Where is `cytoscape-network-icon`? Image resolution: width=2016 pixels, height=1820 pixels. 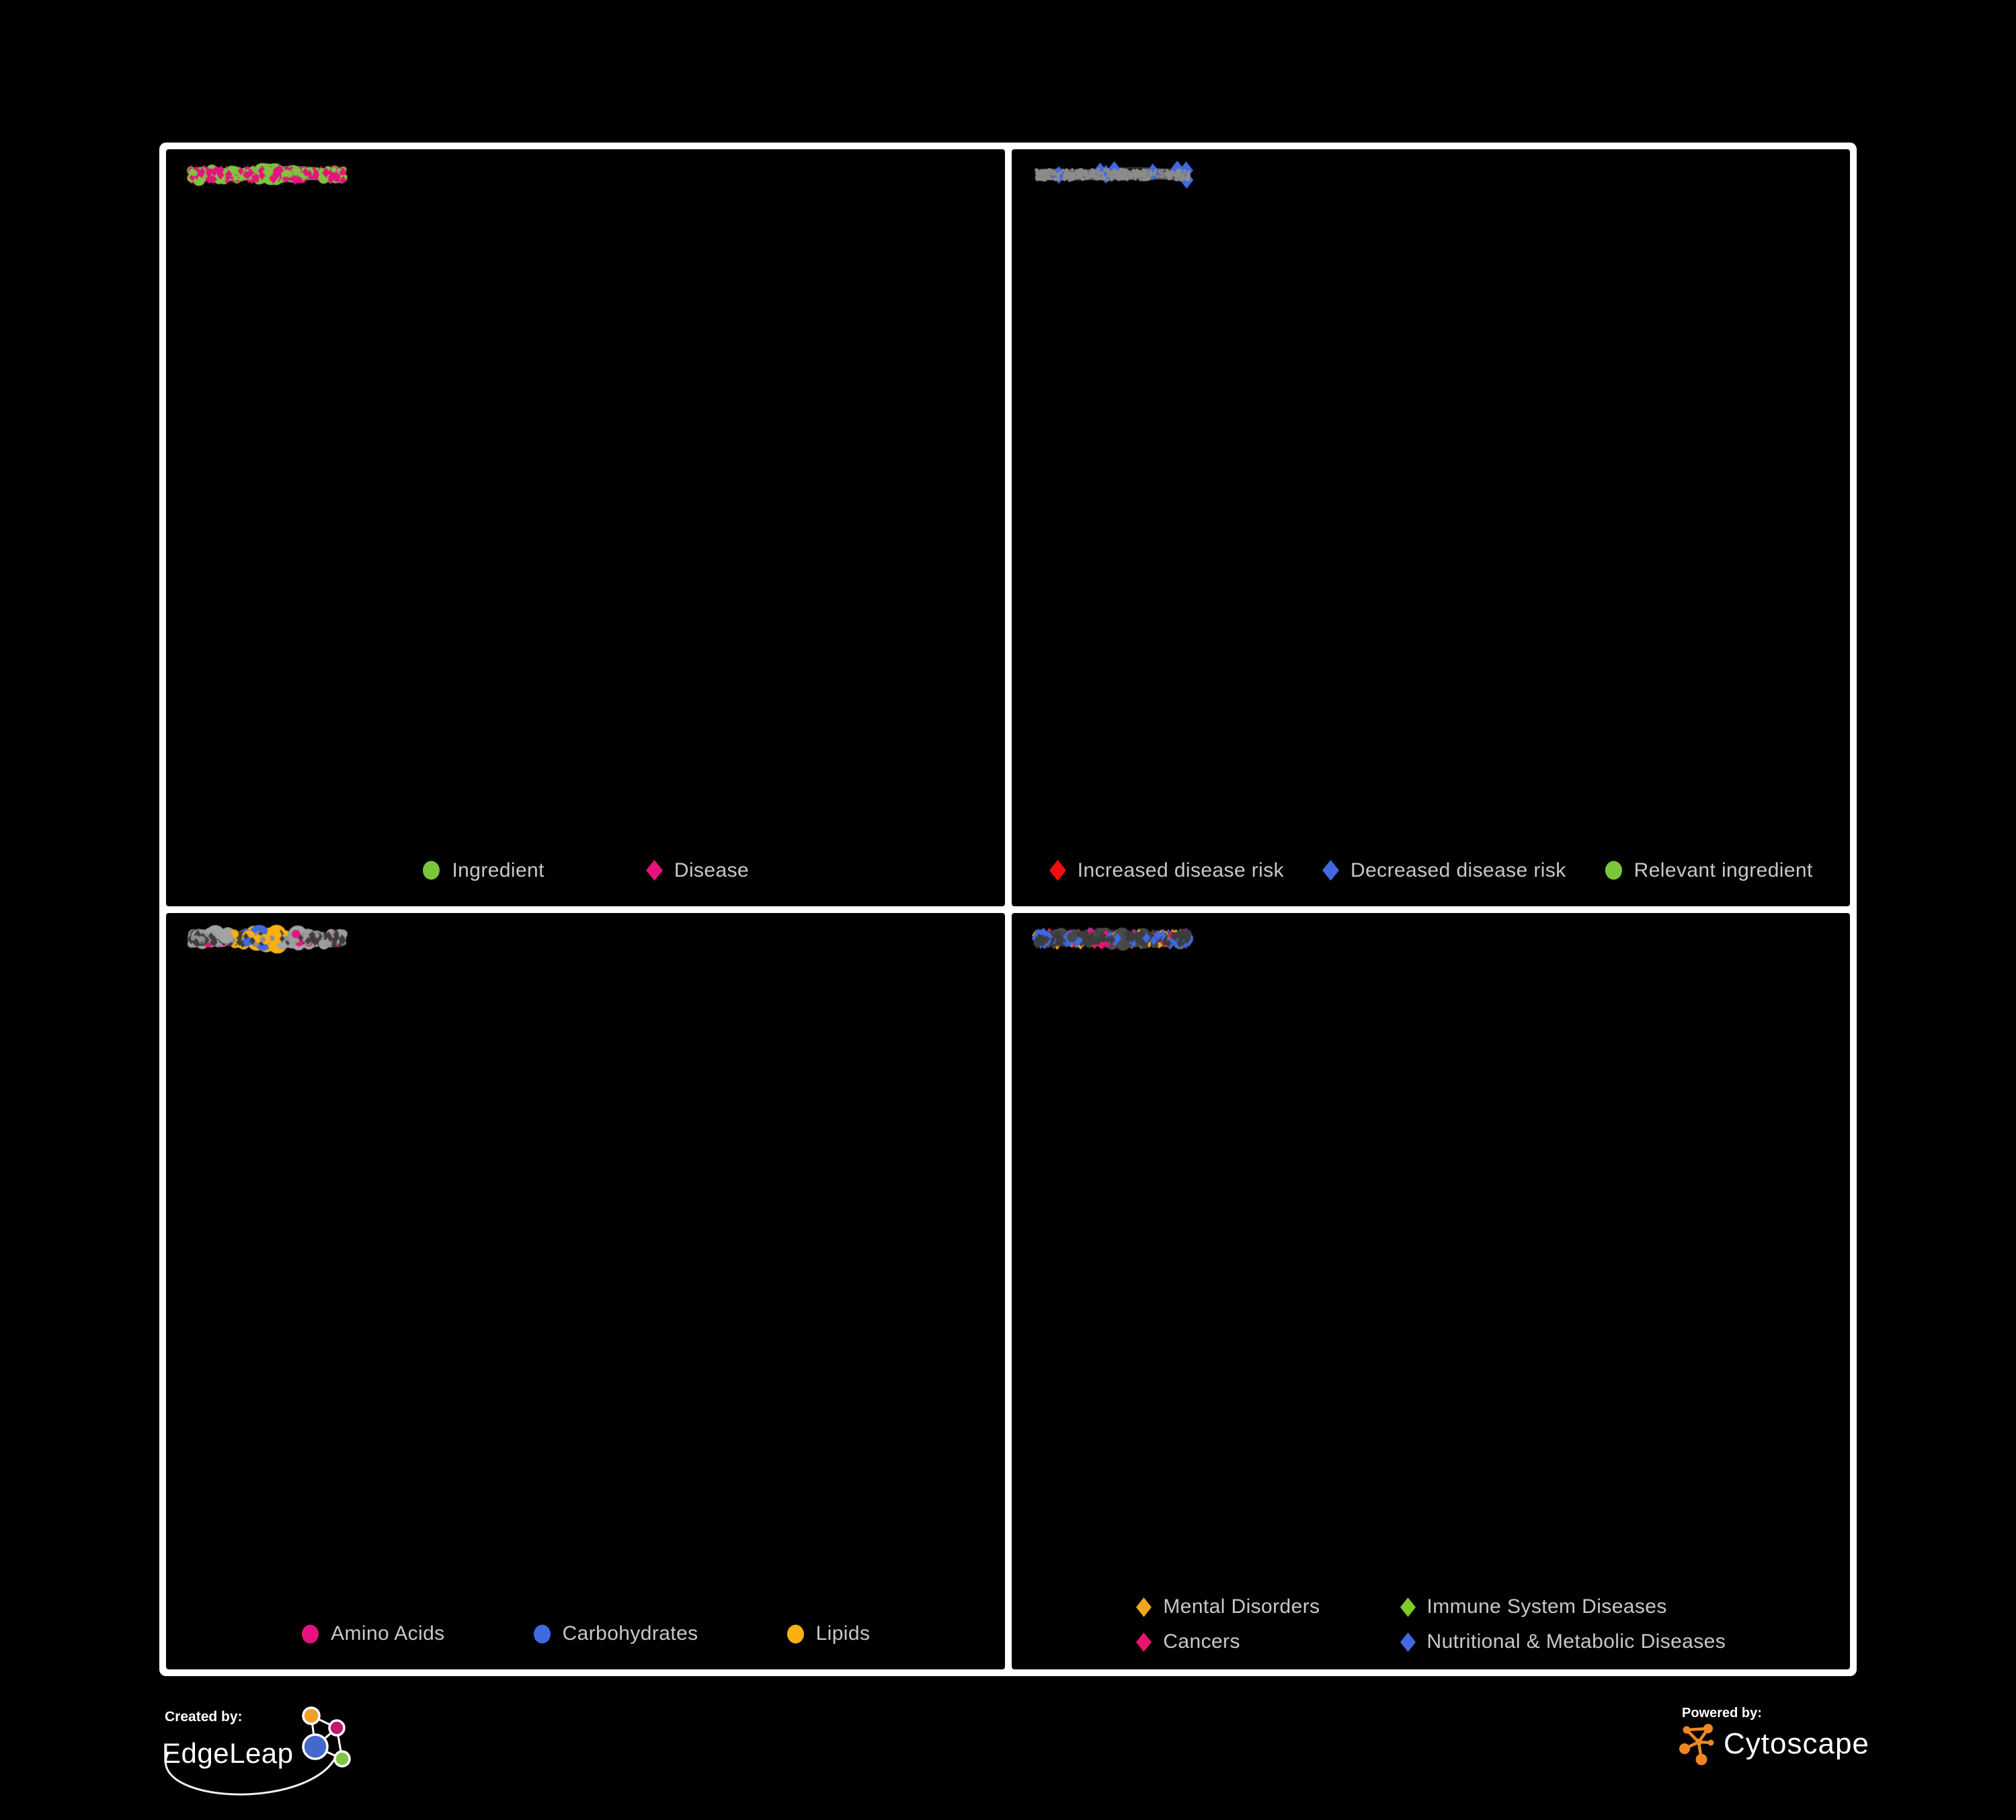 cytoscape-network-icon is located at coordinates (1696, 1745).